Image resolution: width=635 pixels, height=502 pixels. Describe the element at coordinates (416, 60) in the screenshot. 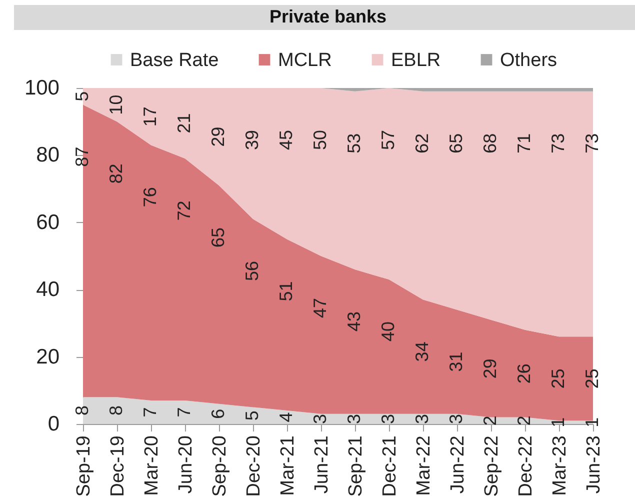

I see `legend-label: EBLR` at that location.